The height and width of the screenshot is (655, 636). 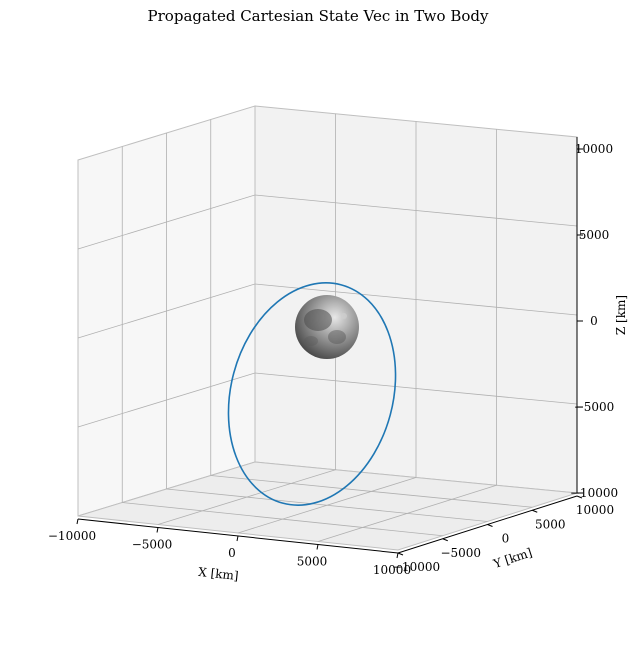 What do you see at coordinates (344, 316) in the screenshot?
I see `moon-crater` at bounding box center [344, 316].